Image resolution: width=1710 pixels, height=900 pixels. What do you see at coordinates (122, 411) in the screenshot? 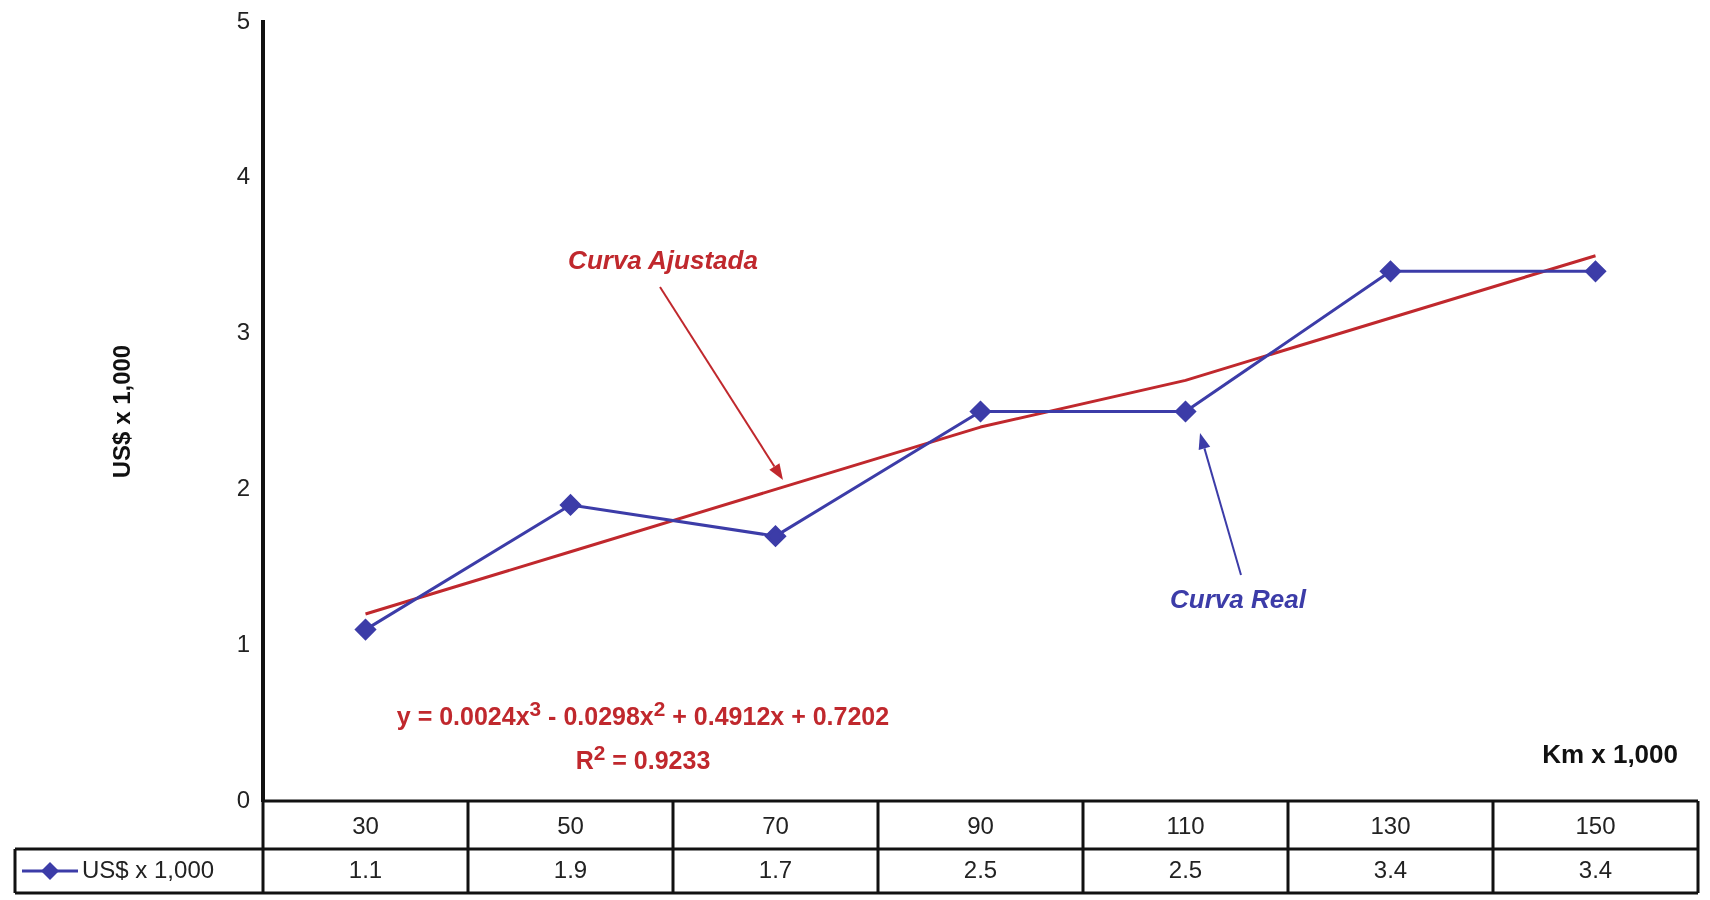
I see `y-axis-title: US$ x 1,000` at bounding box center [122, 411].